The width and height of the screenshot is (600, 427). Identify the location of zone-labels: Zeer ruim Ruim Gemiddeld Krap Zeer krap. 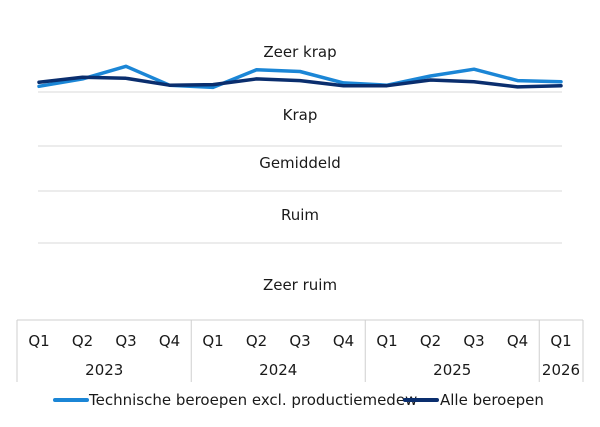
(300, 168).